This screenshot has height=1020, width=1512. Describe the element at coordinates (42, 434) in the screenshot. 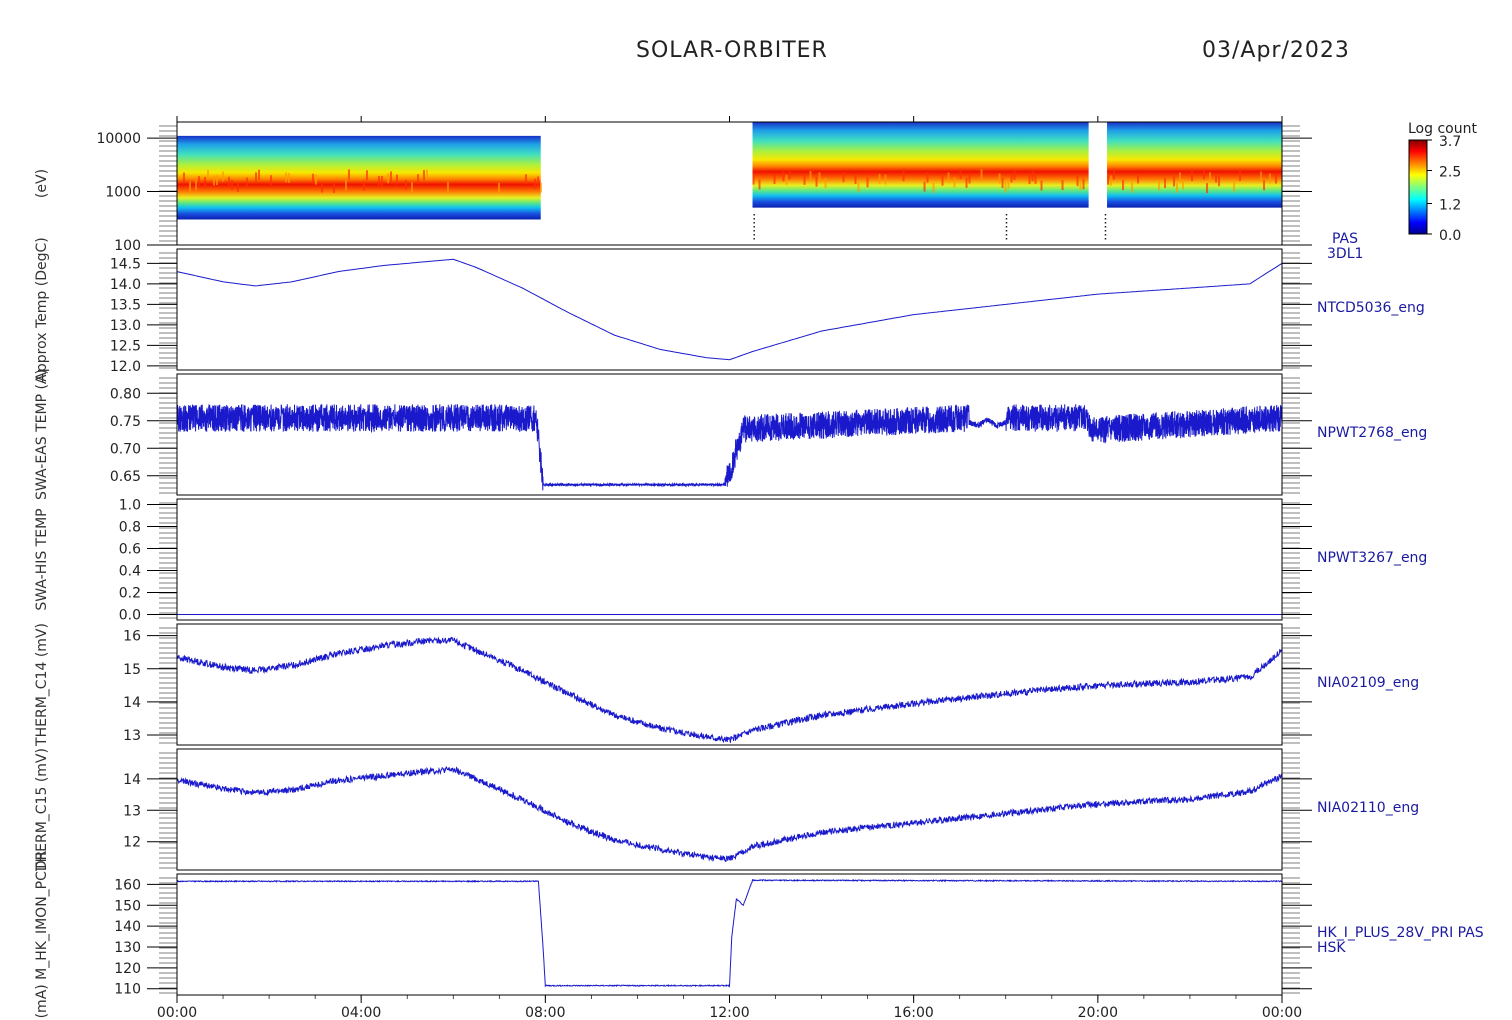

I see `panel-ylabel: SWA-EAS TEMP (A)` at that location.